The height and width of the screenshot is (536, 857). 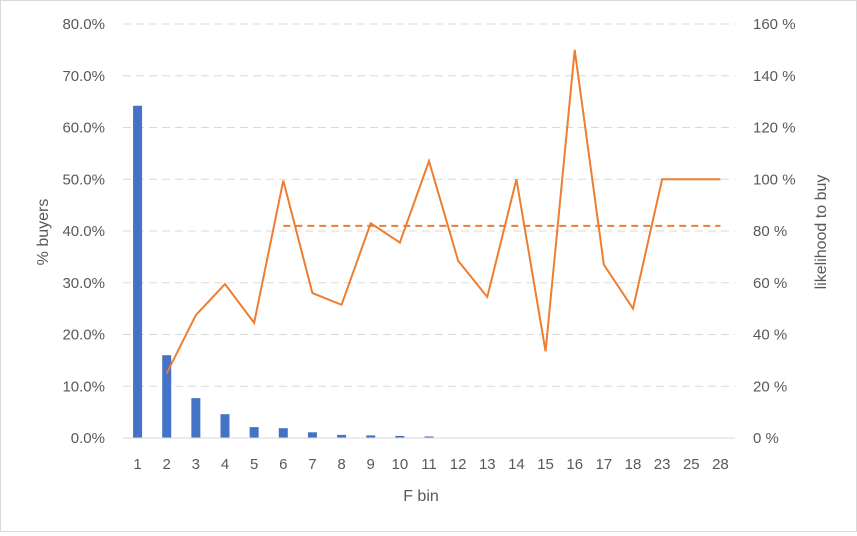 What do you see at coordinates (312, 464) in the screenshot?
I see `x-tick-label: 7` at bounding box center [312, 464].